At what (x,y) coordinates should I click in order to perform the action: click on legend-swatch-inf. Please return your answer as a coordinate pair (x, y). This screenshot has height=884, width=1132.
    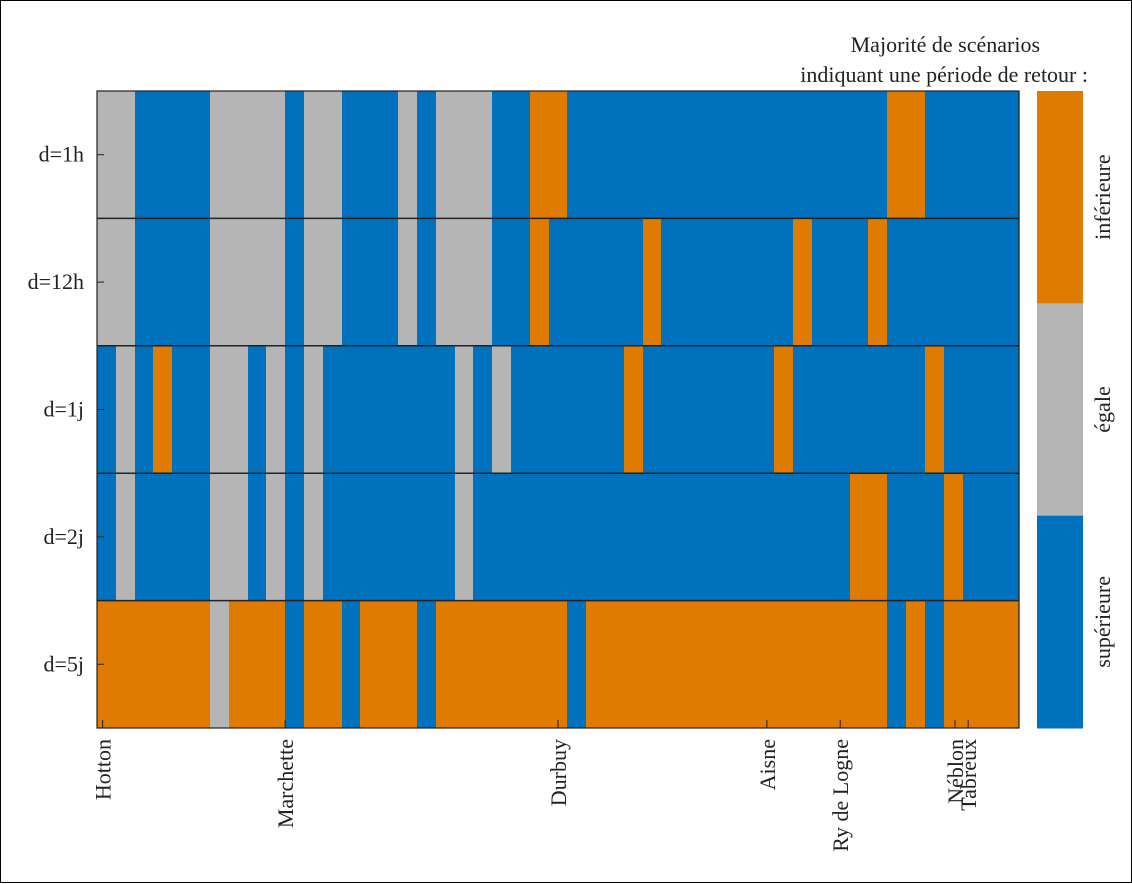
    Looking at the image, I should click on (1060, 197).